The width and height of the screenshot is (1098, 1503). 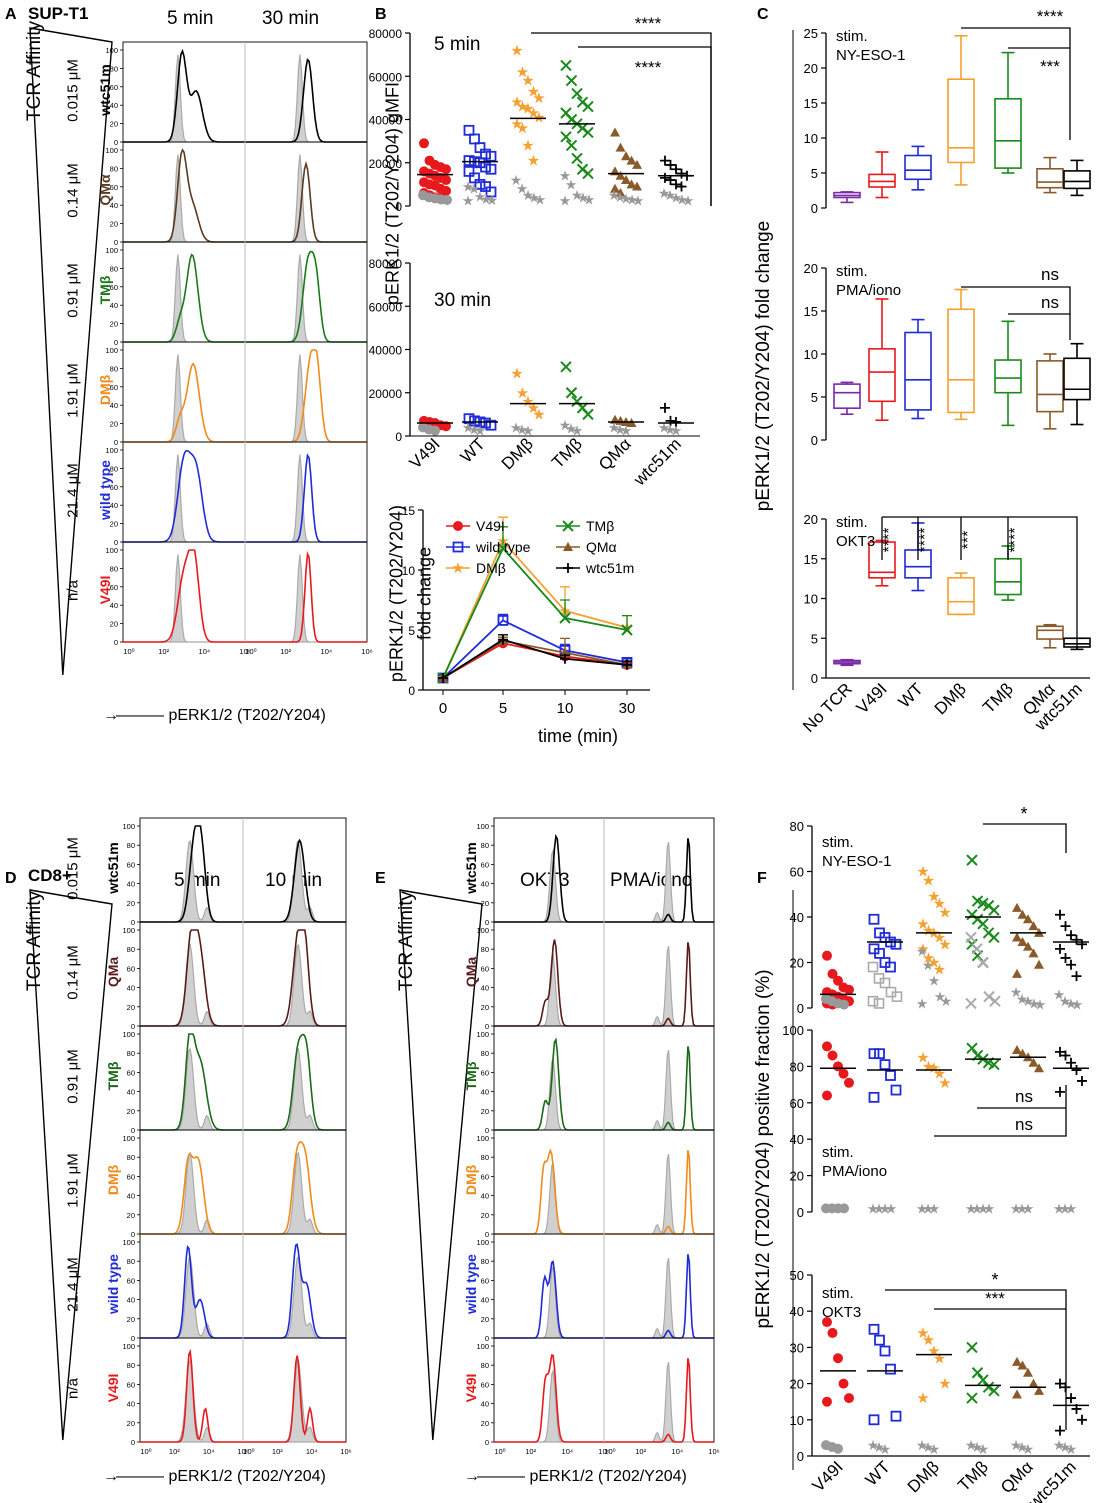 I want to click on f0-point-QMα, so click(x=1017, y=937).